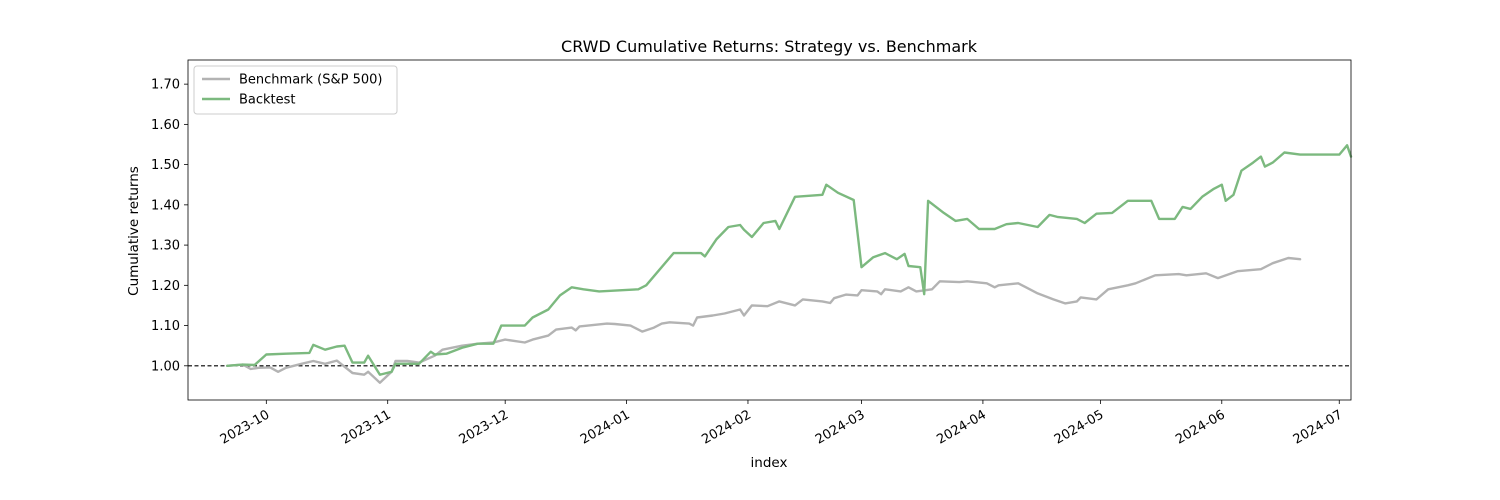 This screenshot has height=500, width=1500. What do you see at coordinates (267, 100) in the screenshot?
I see `legend-label: Backtest` at bounding box center [267, 100].